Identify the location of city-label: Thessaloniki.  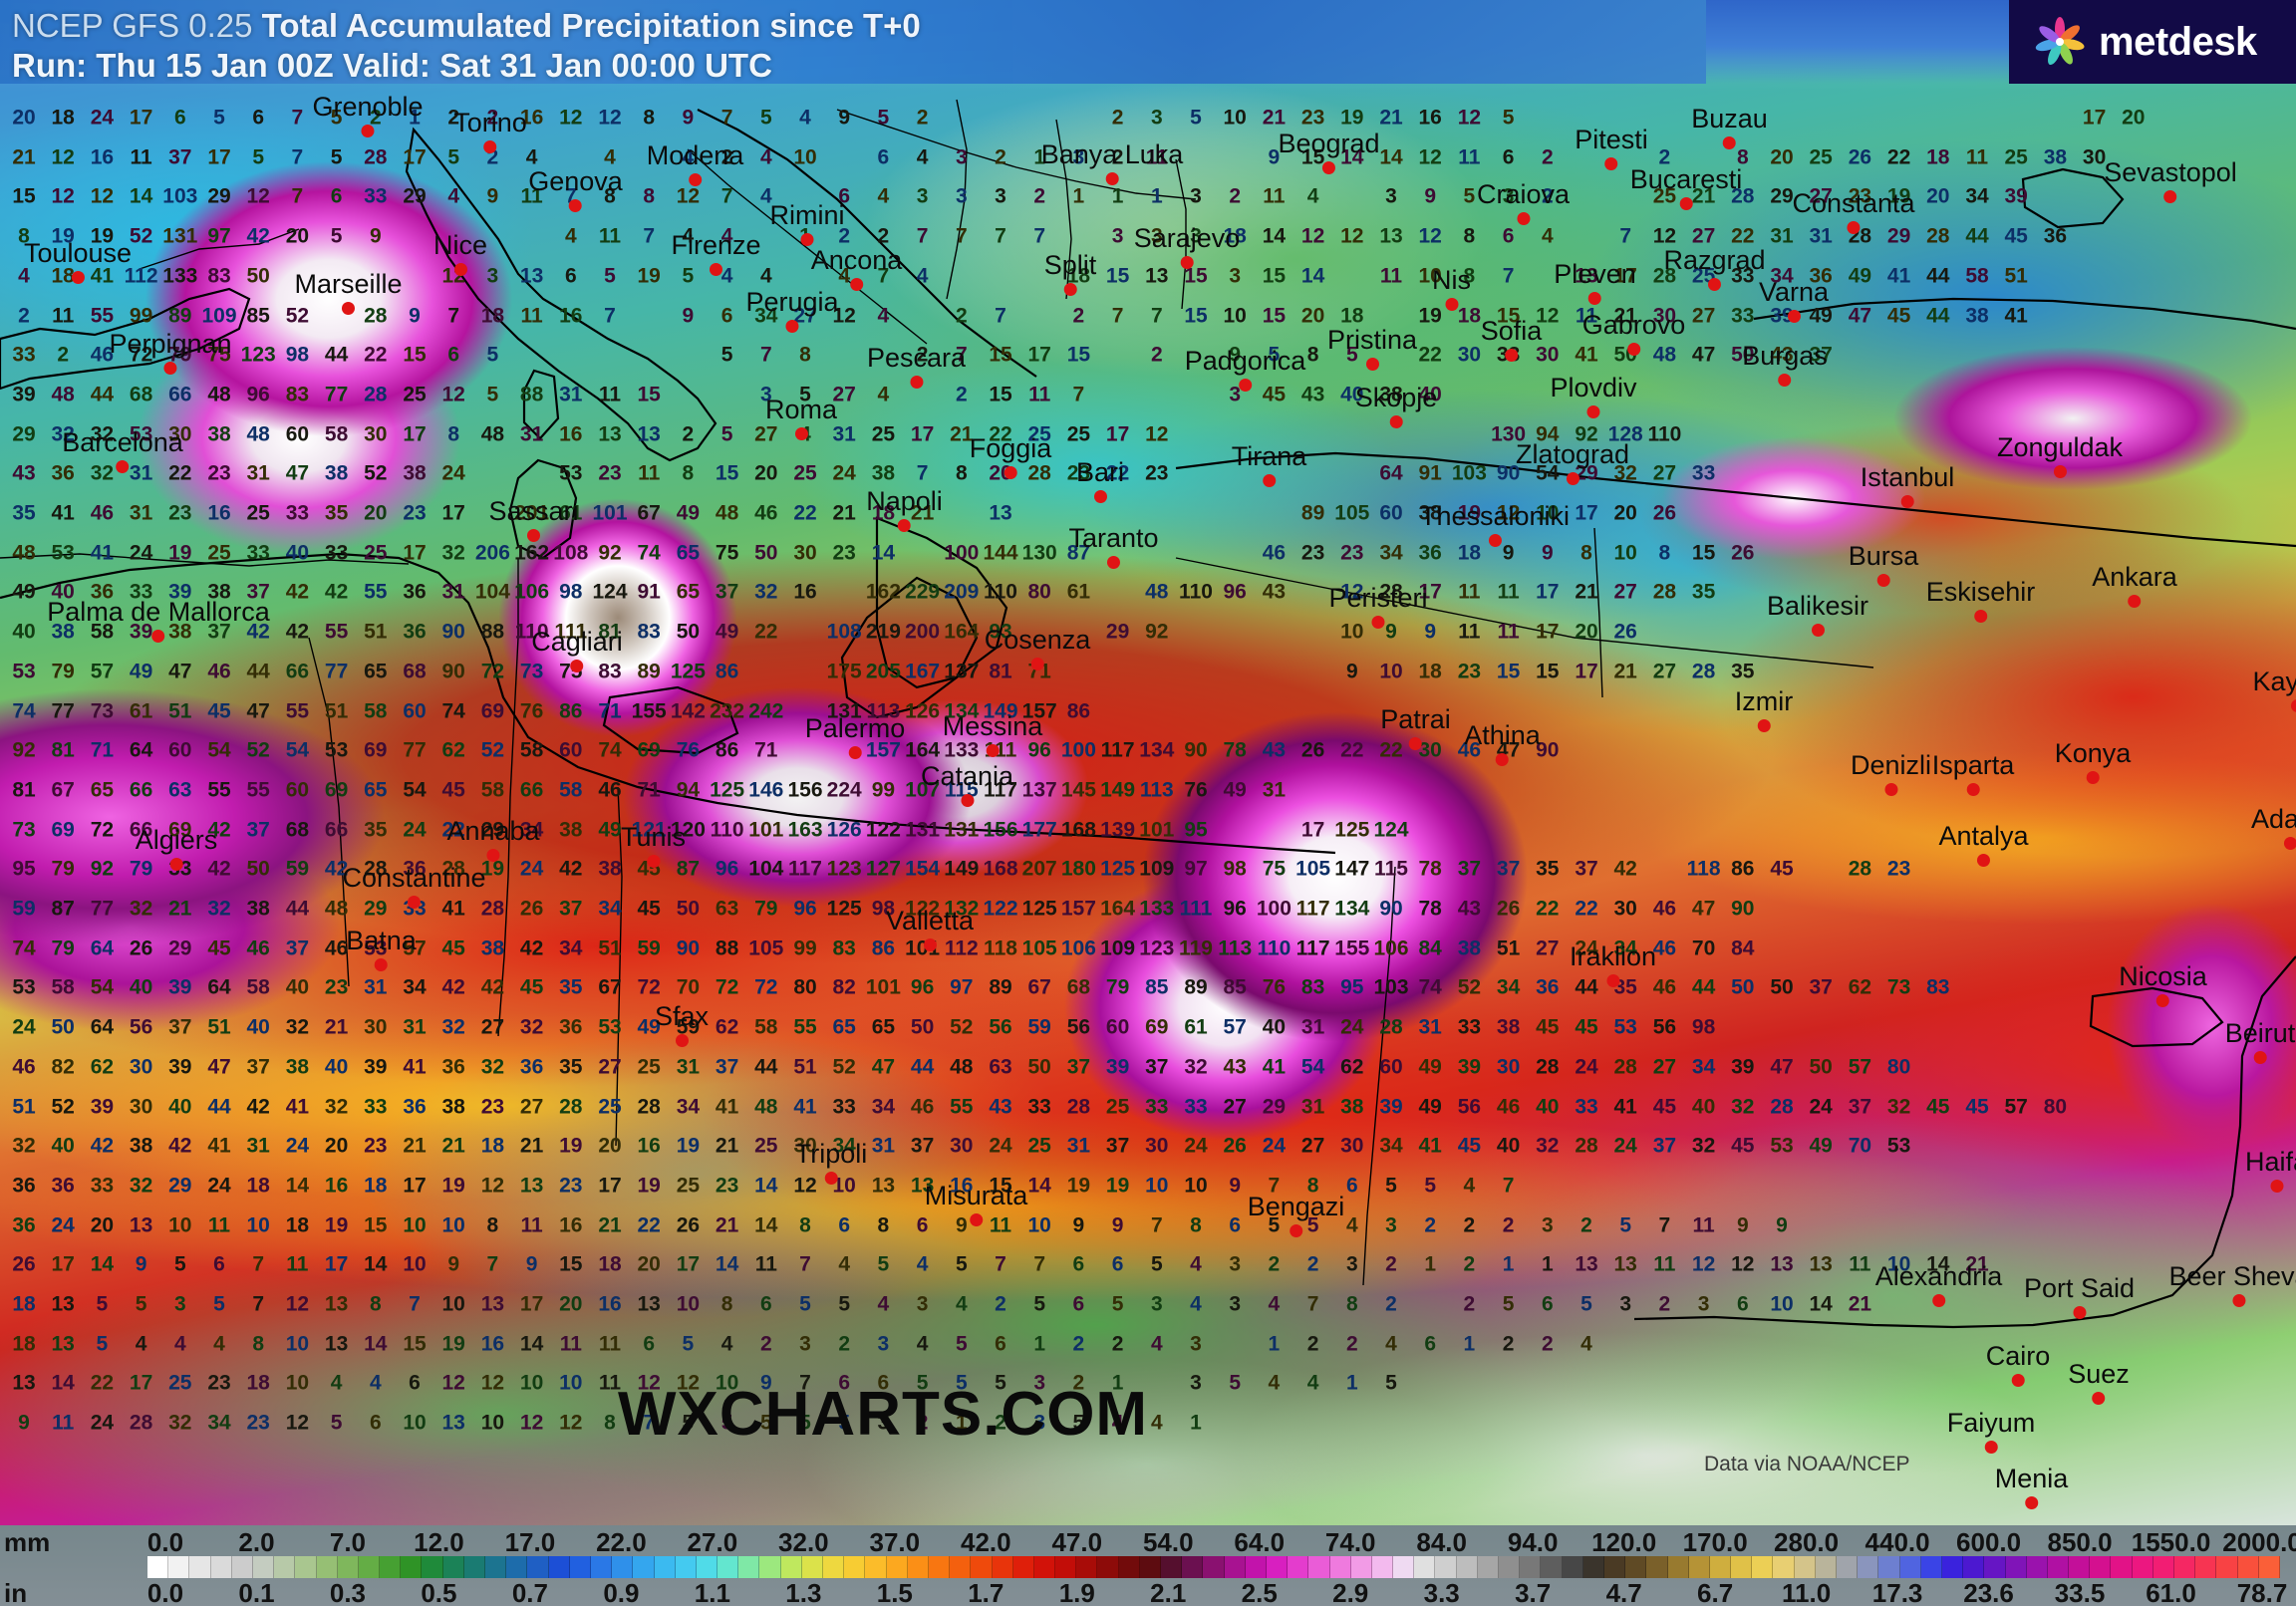
(1495, 524).